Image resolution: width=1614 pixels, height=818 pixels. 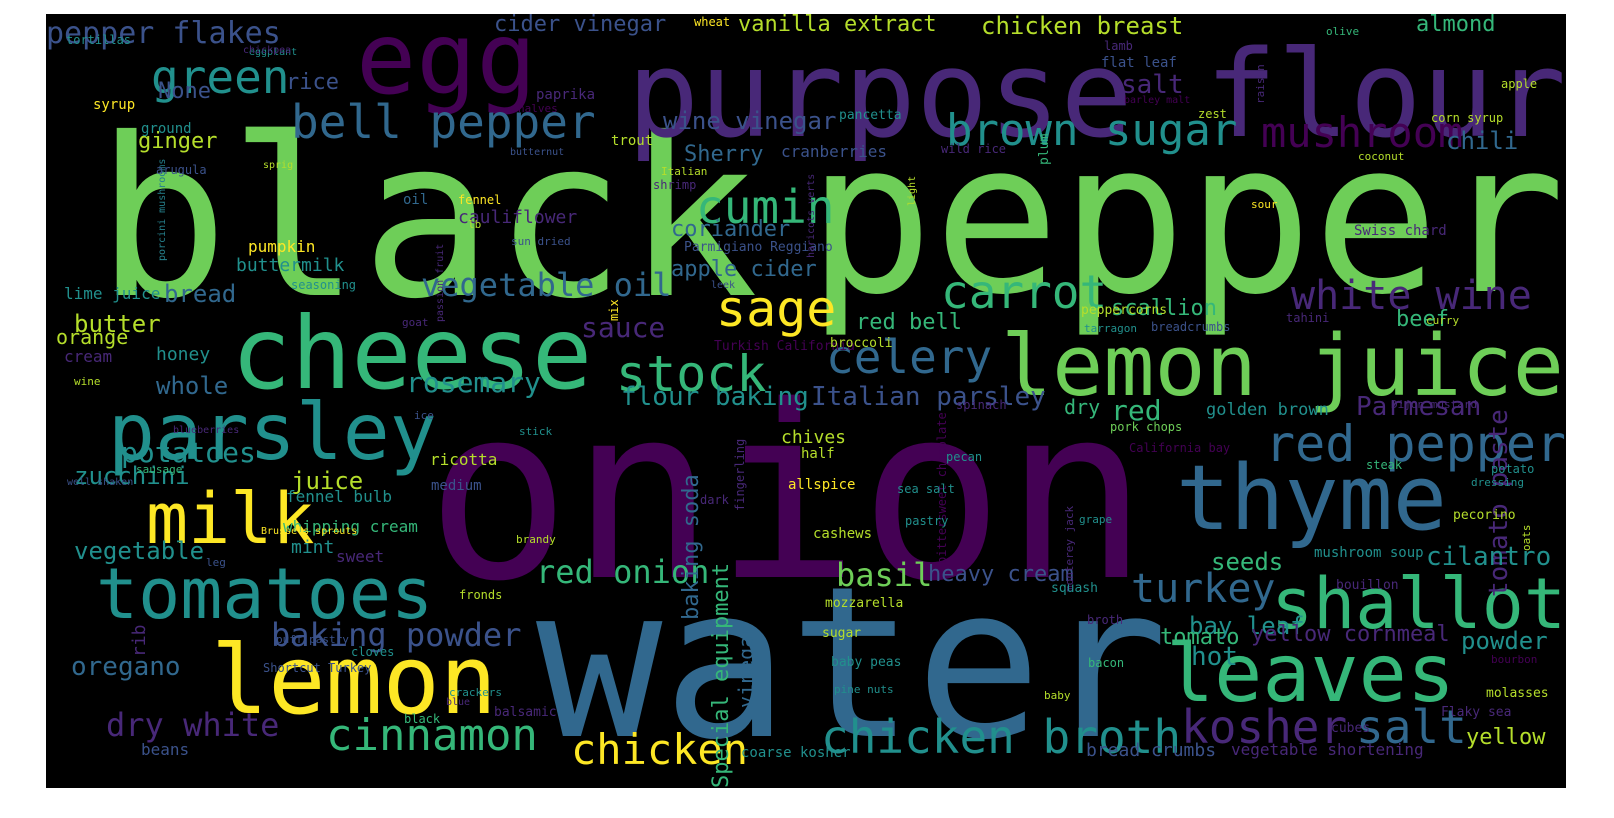 What do you see at coordinates (481, 595) in the screenshot?
I see `word-fronds: fronds` at bounding box center [481, 595].